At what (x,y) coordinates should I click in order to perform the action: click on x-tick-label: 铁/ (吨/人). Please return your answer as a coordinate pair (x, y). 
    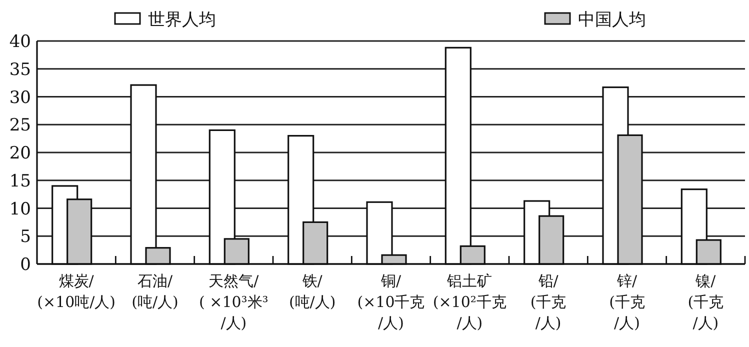
    Looking at the image, I should click on (312, 291).